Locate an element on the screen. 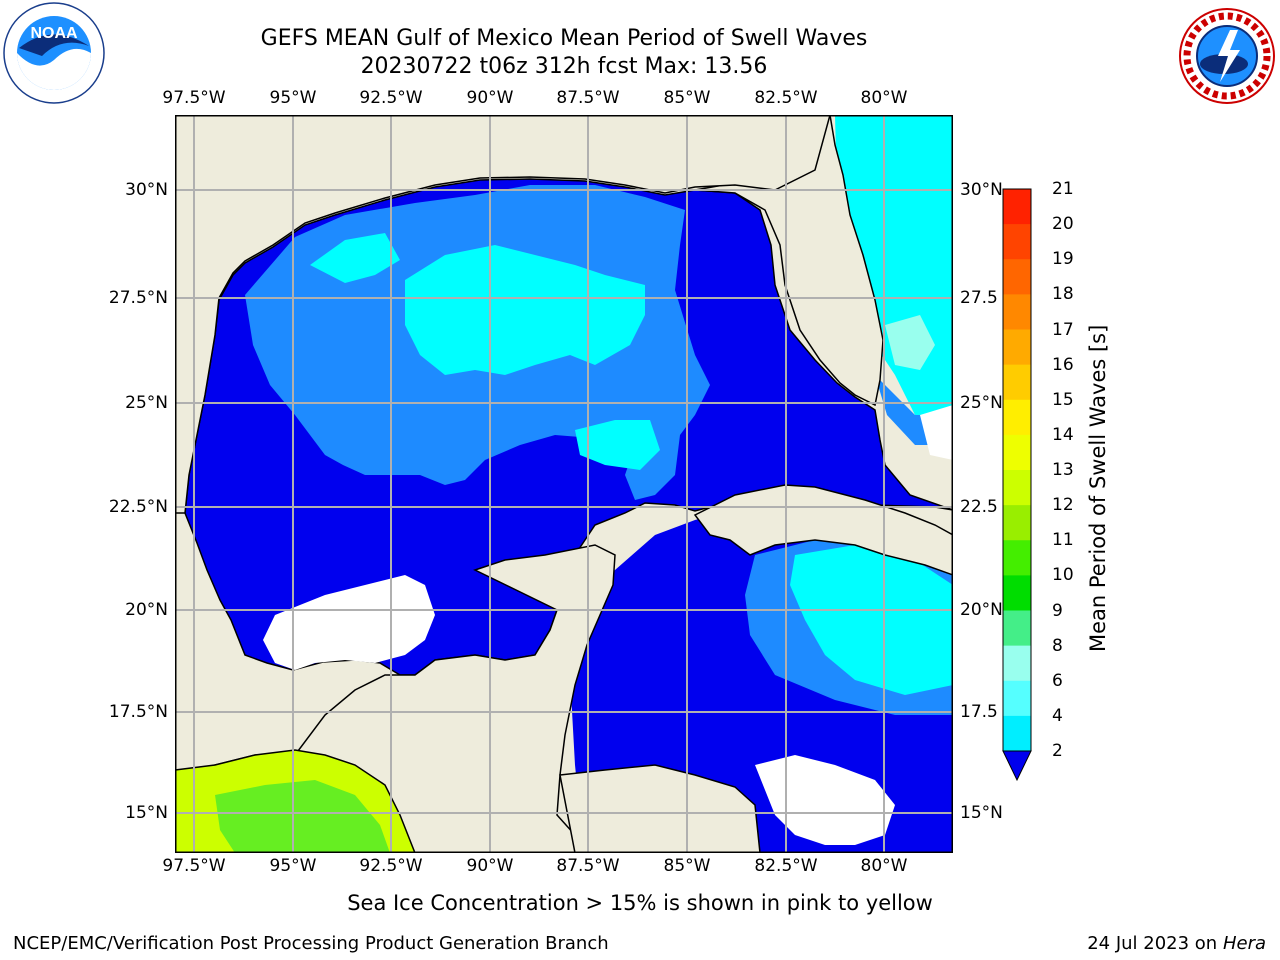  lon-label-top: 85°W is located at coordinates (687, 98).